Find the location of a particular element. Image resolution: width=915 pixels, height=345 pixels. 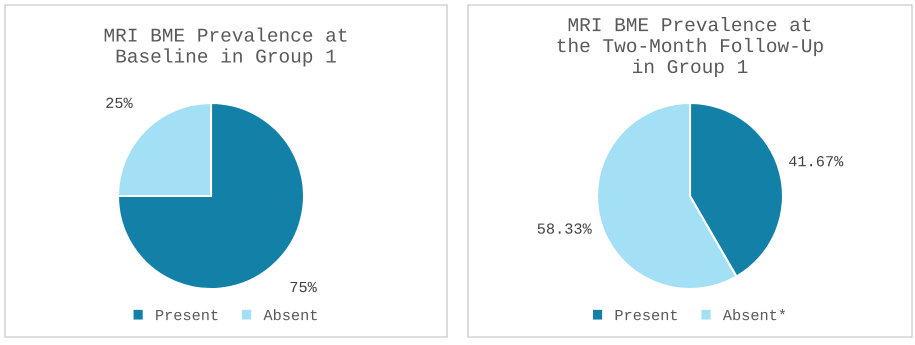

chart-title: MRI BME Prevalence at the Two-Month Follow-Up in Group 1 is located at coordinates (690, 47).